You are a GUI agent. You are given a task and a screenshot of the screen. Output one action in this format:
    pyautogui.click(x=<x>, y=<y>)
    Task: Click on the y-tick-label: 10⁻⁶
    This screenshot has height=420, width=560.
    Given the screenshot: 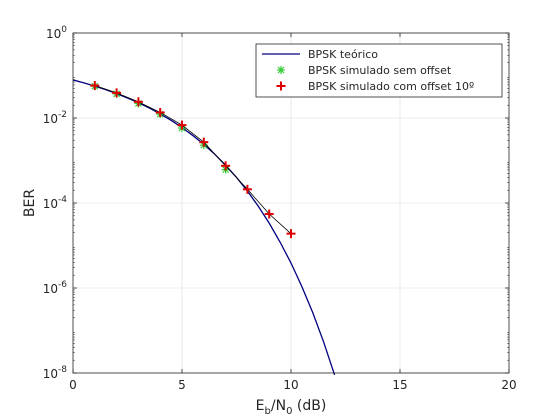 What is the action you would take?
    pyautogui.click(x=55, y=288)
    